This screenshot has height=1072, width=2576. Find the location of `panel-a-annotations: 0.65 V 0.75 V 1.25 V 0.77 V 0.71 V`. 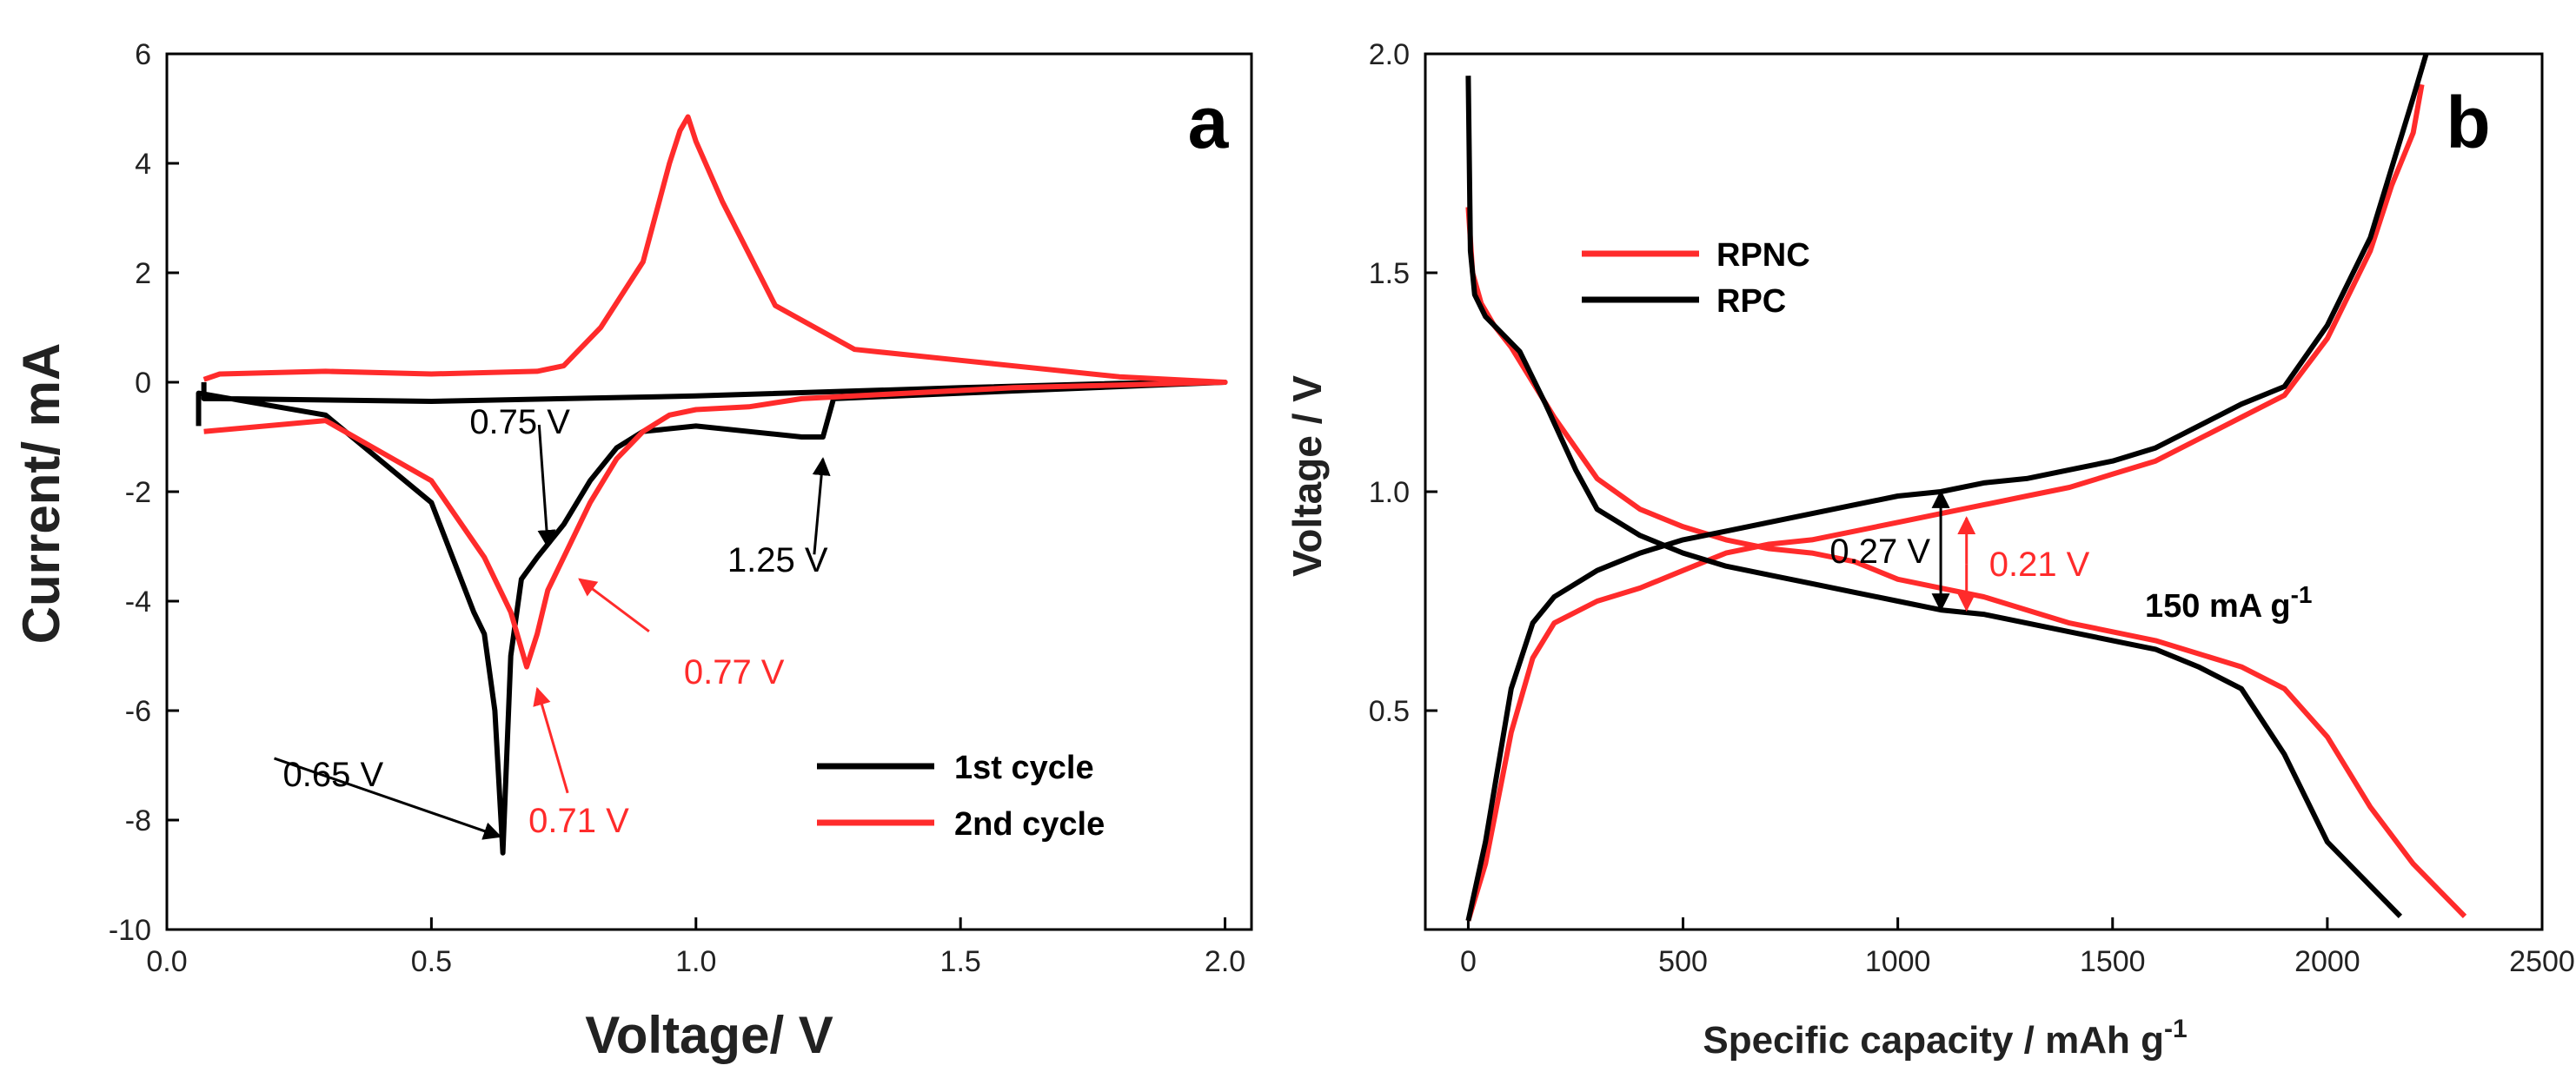

panel-a-annotations: 0.65 V 0.75 V 1.25 V 0.77 V 0.71 V is located at coordinates (552, 621).